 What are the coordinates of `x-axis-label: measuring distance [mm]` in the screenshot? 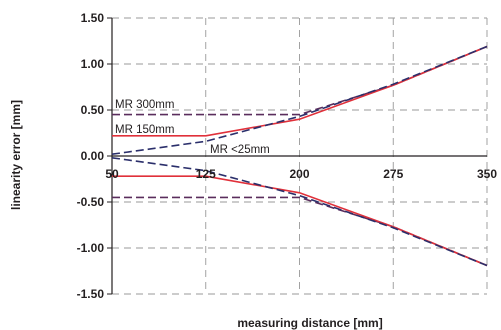 It's located at (309, 323).